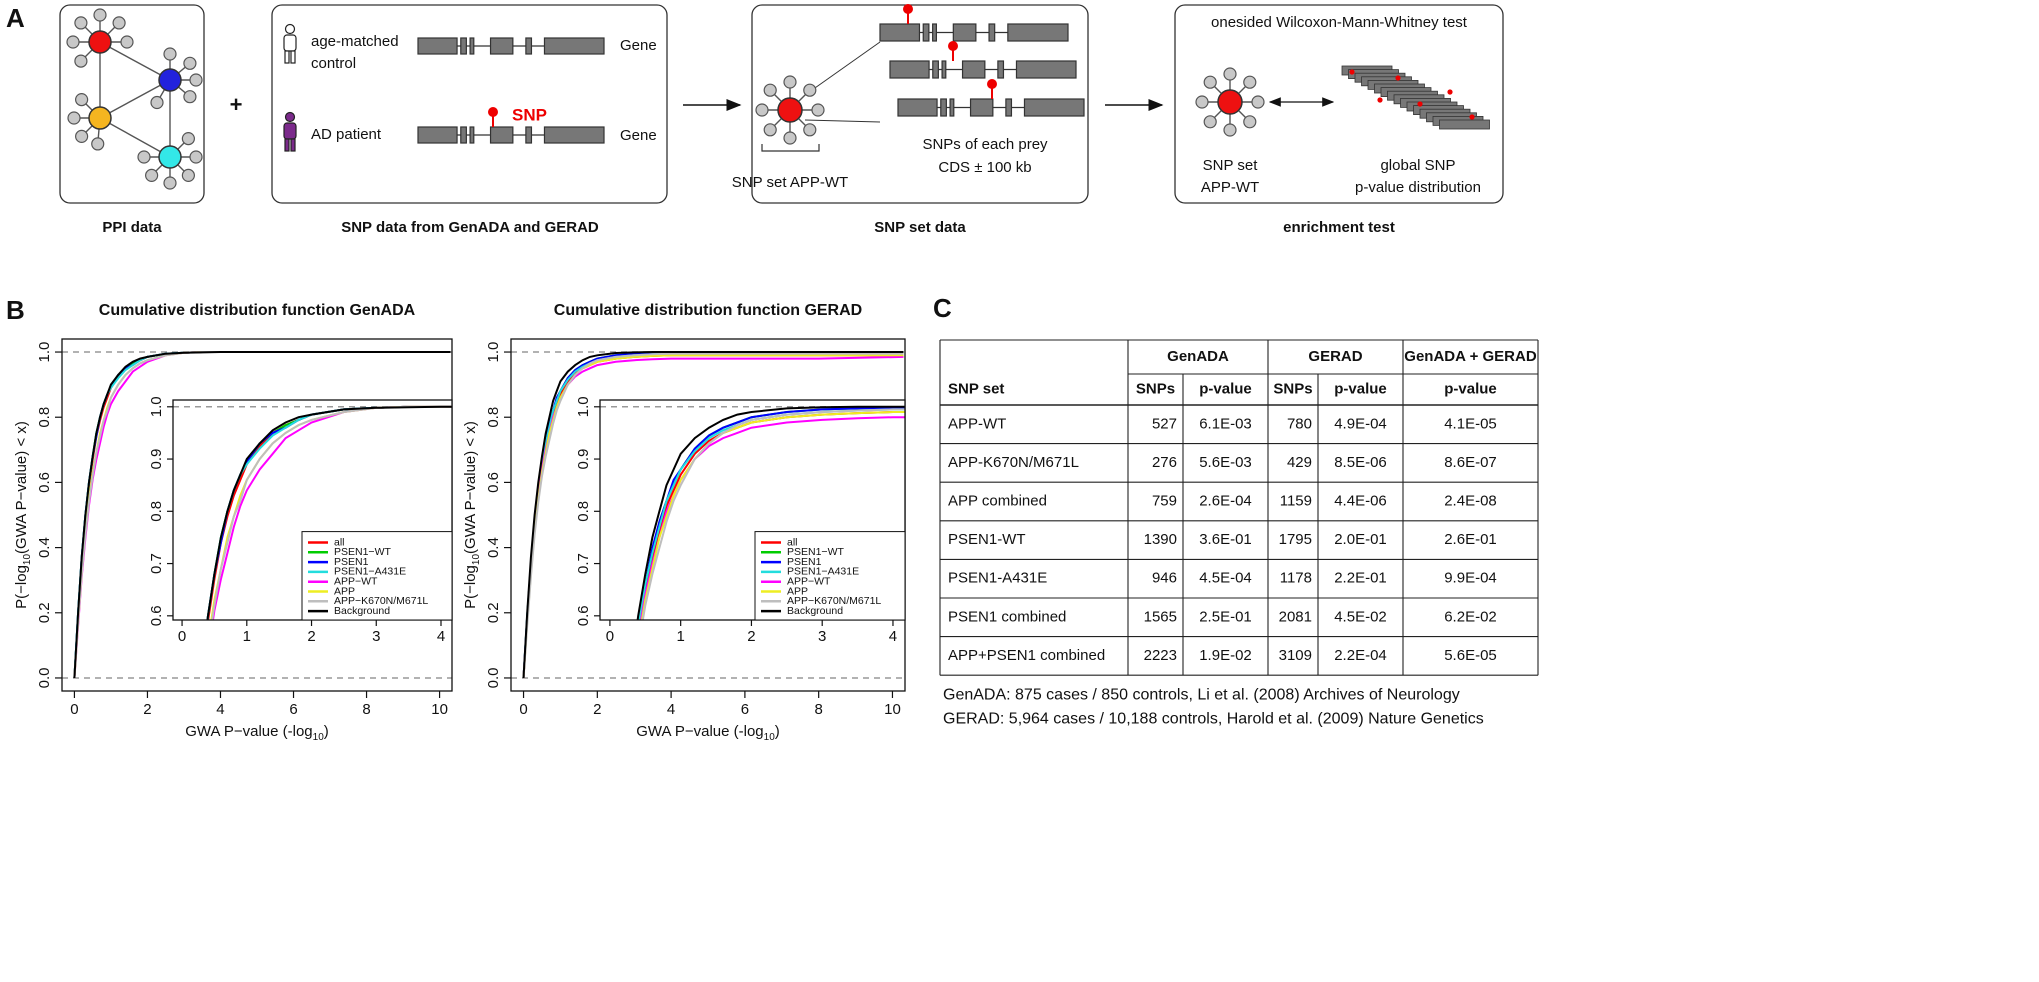  What do you see at coordinates (248, 731) in the screenshot?
I see `axis-label-part: GWA P−value (-log` at bounding box center [248, 731].